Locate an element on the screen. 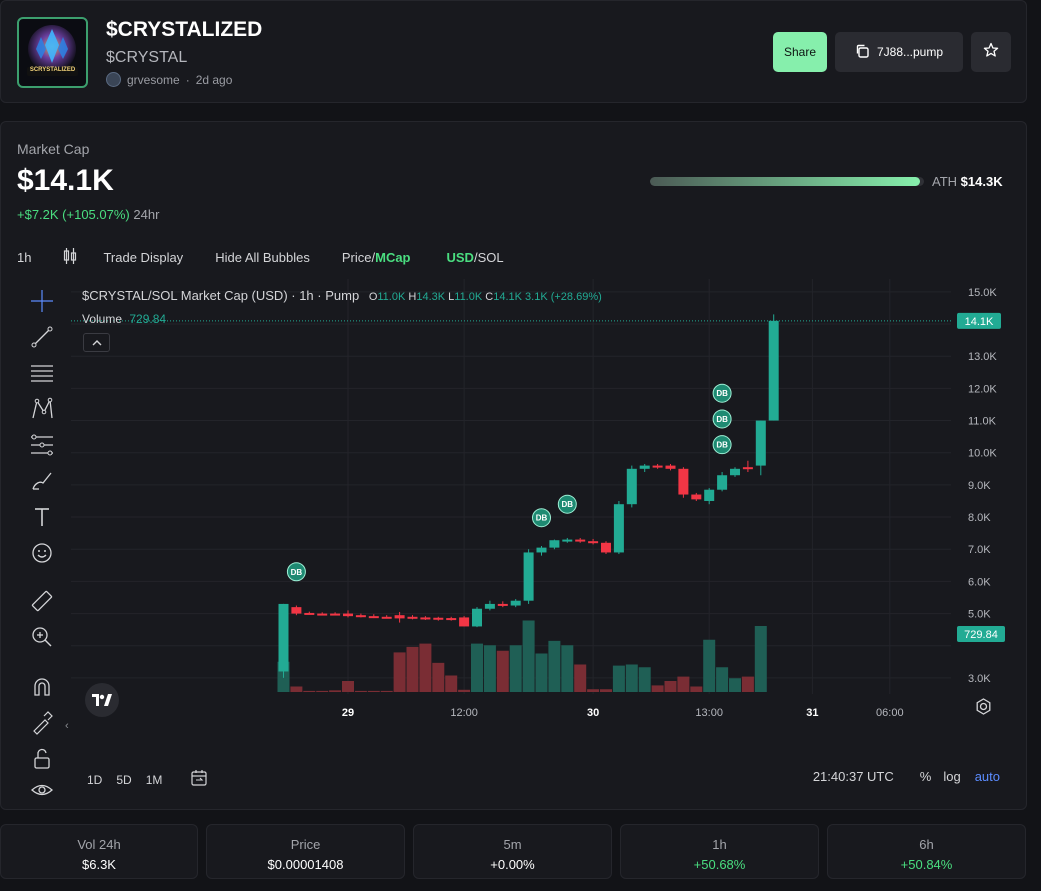 Image resolution: width=1041 pixels, height=891 pixels. zoom-in-icon is located at coordinates (42, 637).